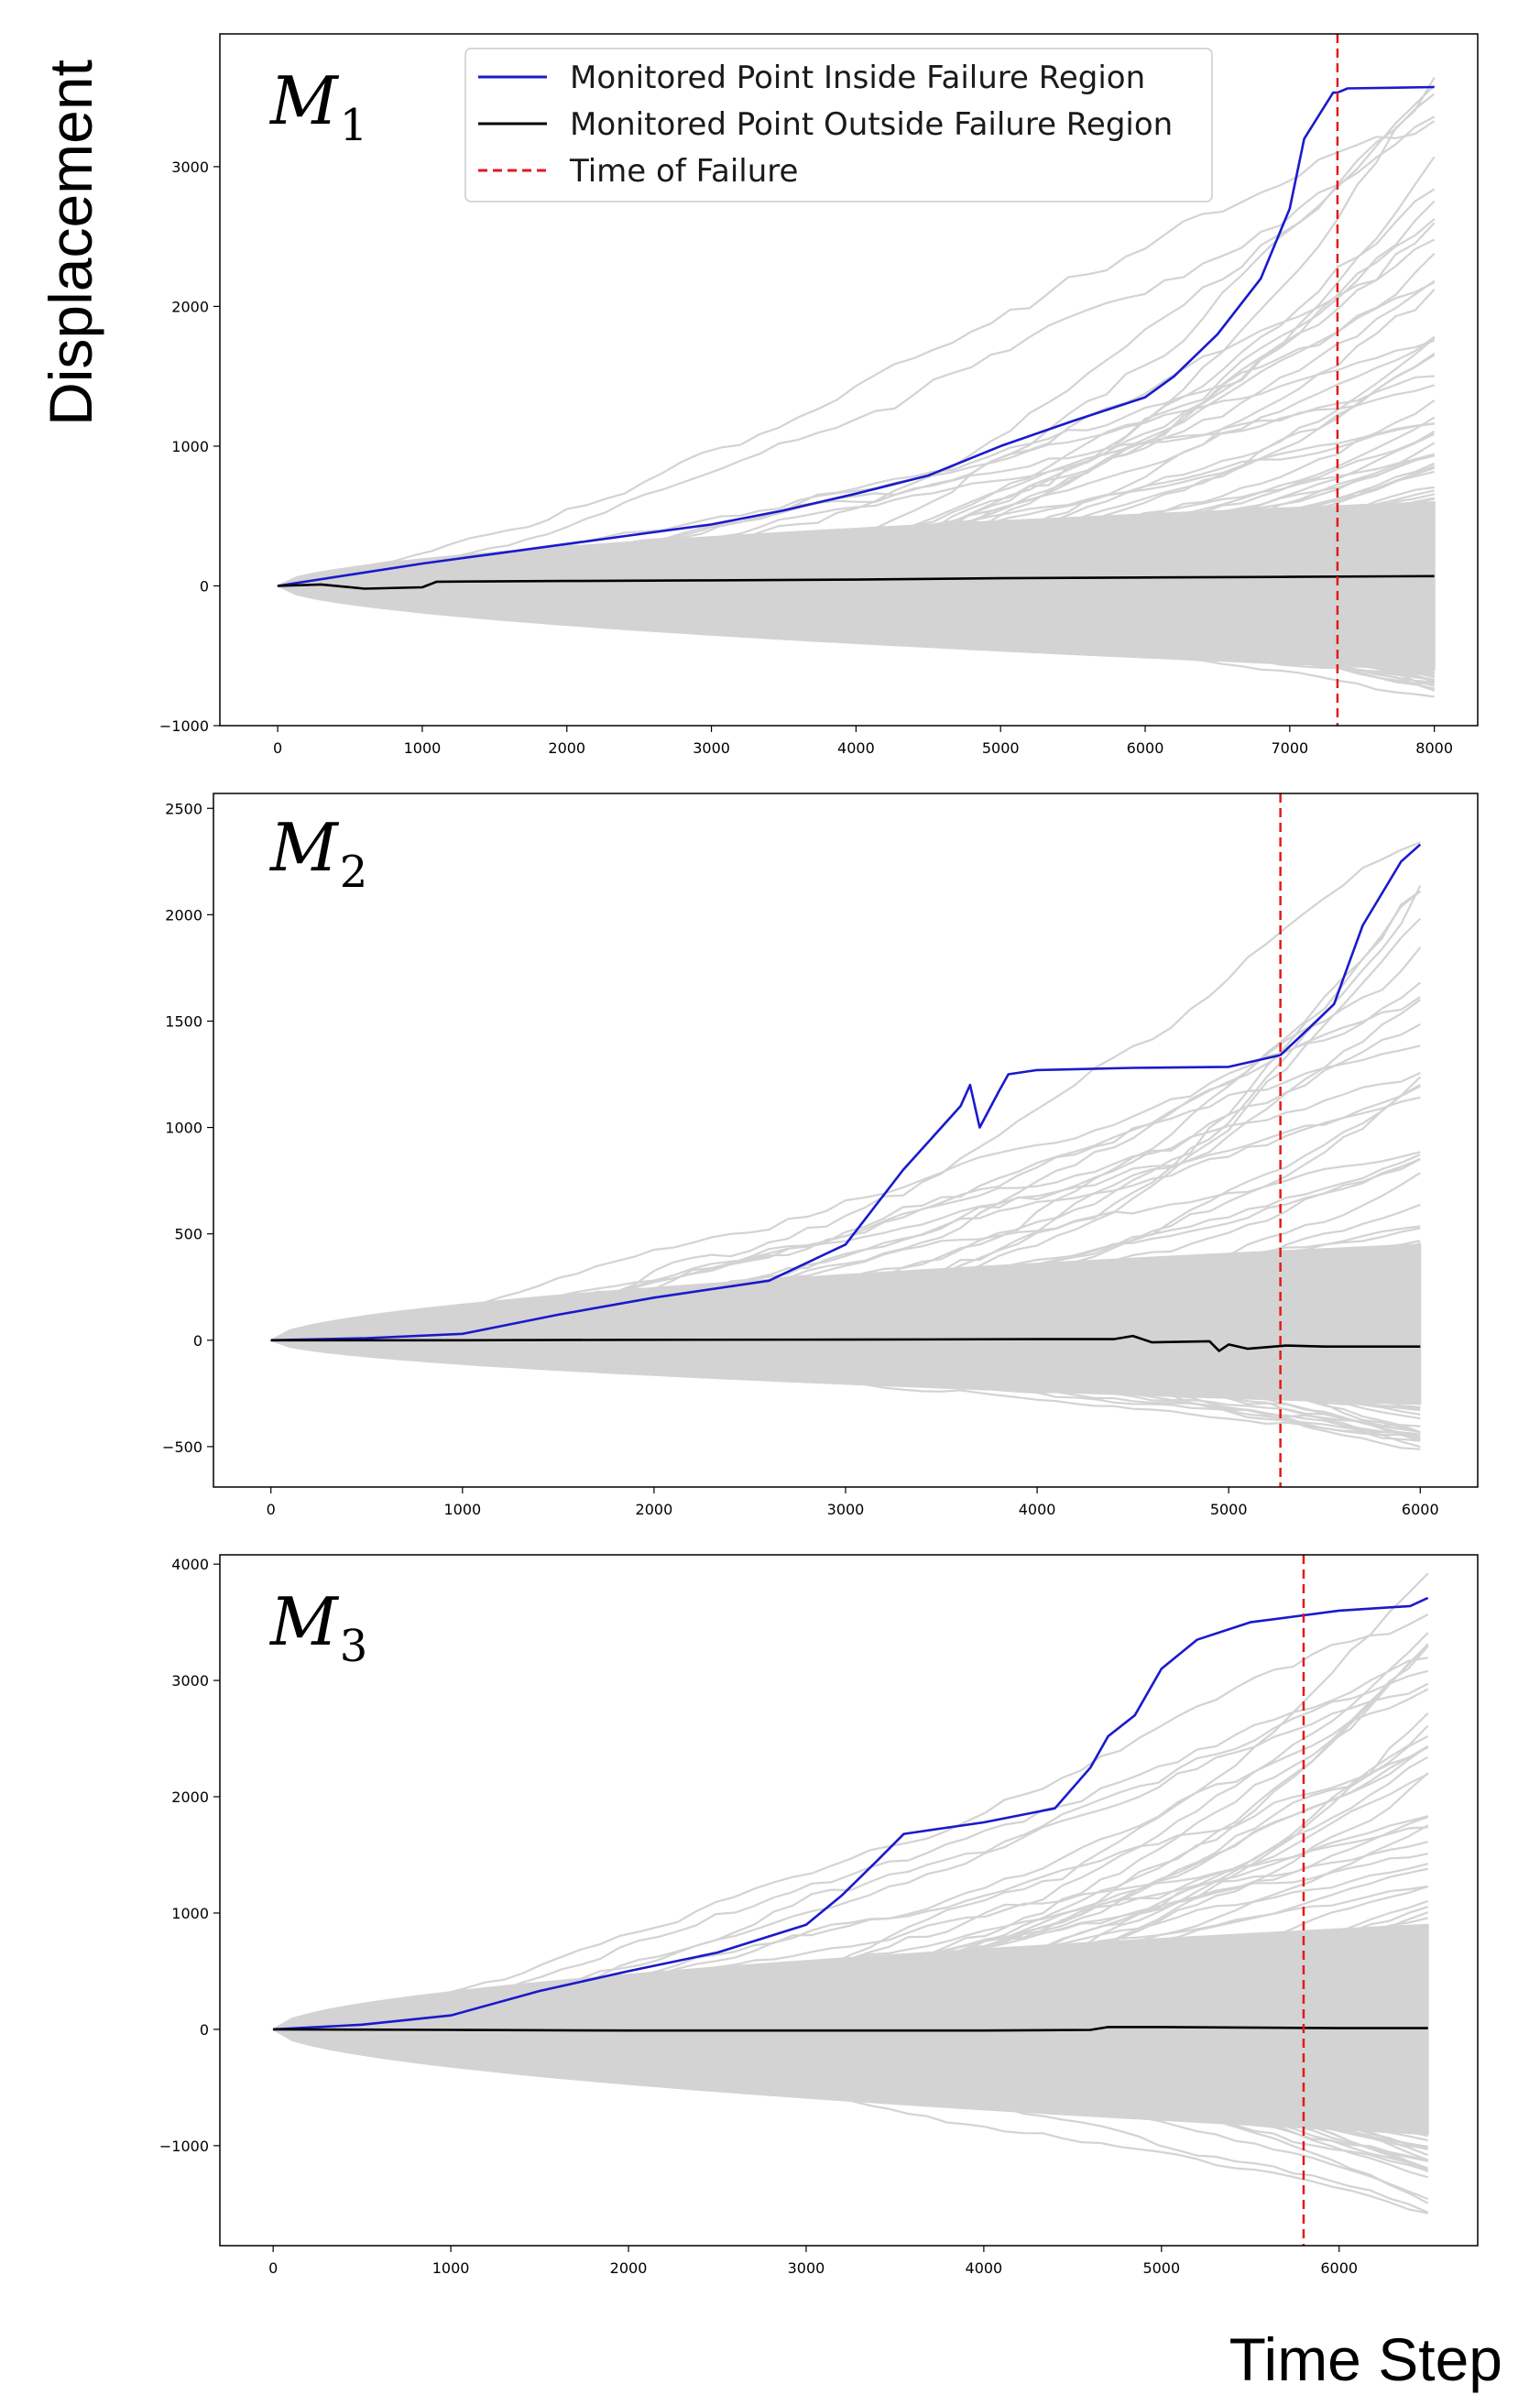 The width and height of the screenshot is (1540, 2406). Describe the element at coordinates (188, 1234) in the screenshot. I see `y-tick-label: 500` at that location.